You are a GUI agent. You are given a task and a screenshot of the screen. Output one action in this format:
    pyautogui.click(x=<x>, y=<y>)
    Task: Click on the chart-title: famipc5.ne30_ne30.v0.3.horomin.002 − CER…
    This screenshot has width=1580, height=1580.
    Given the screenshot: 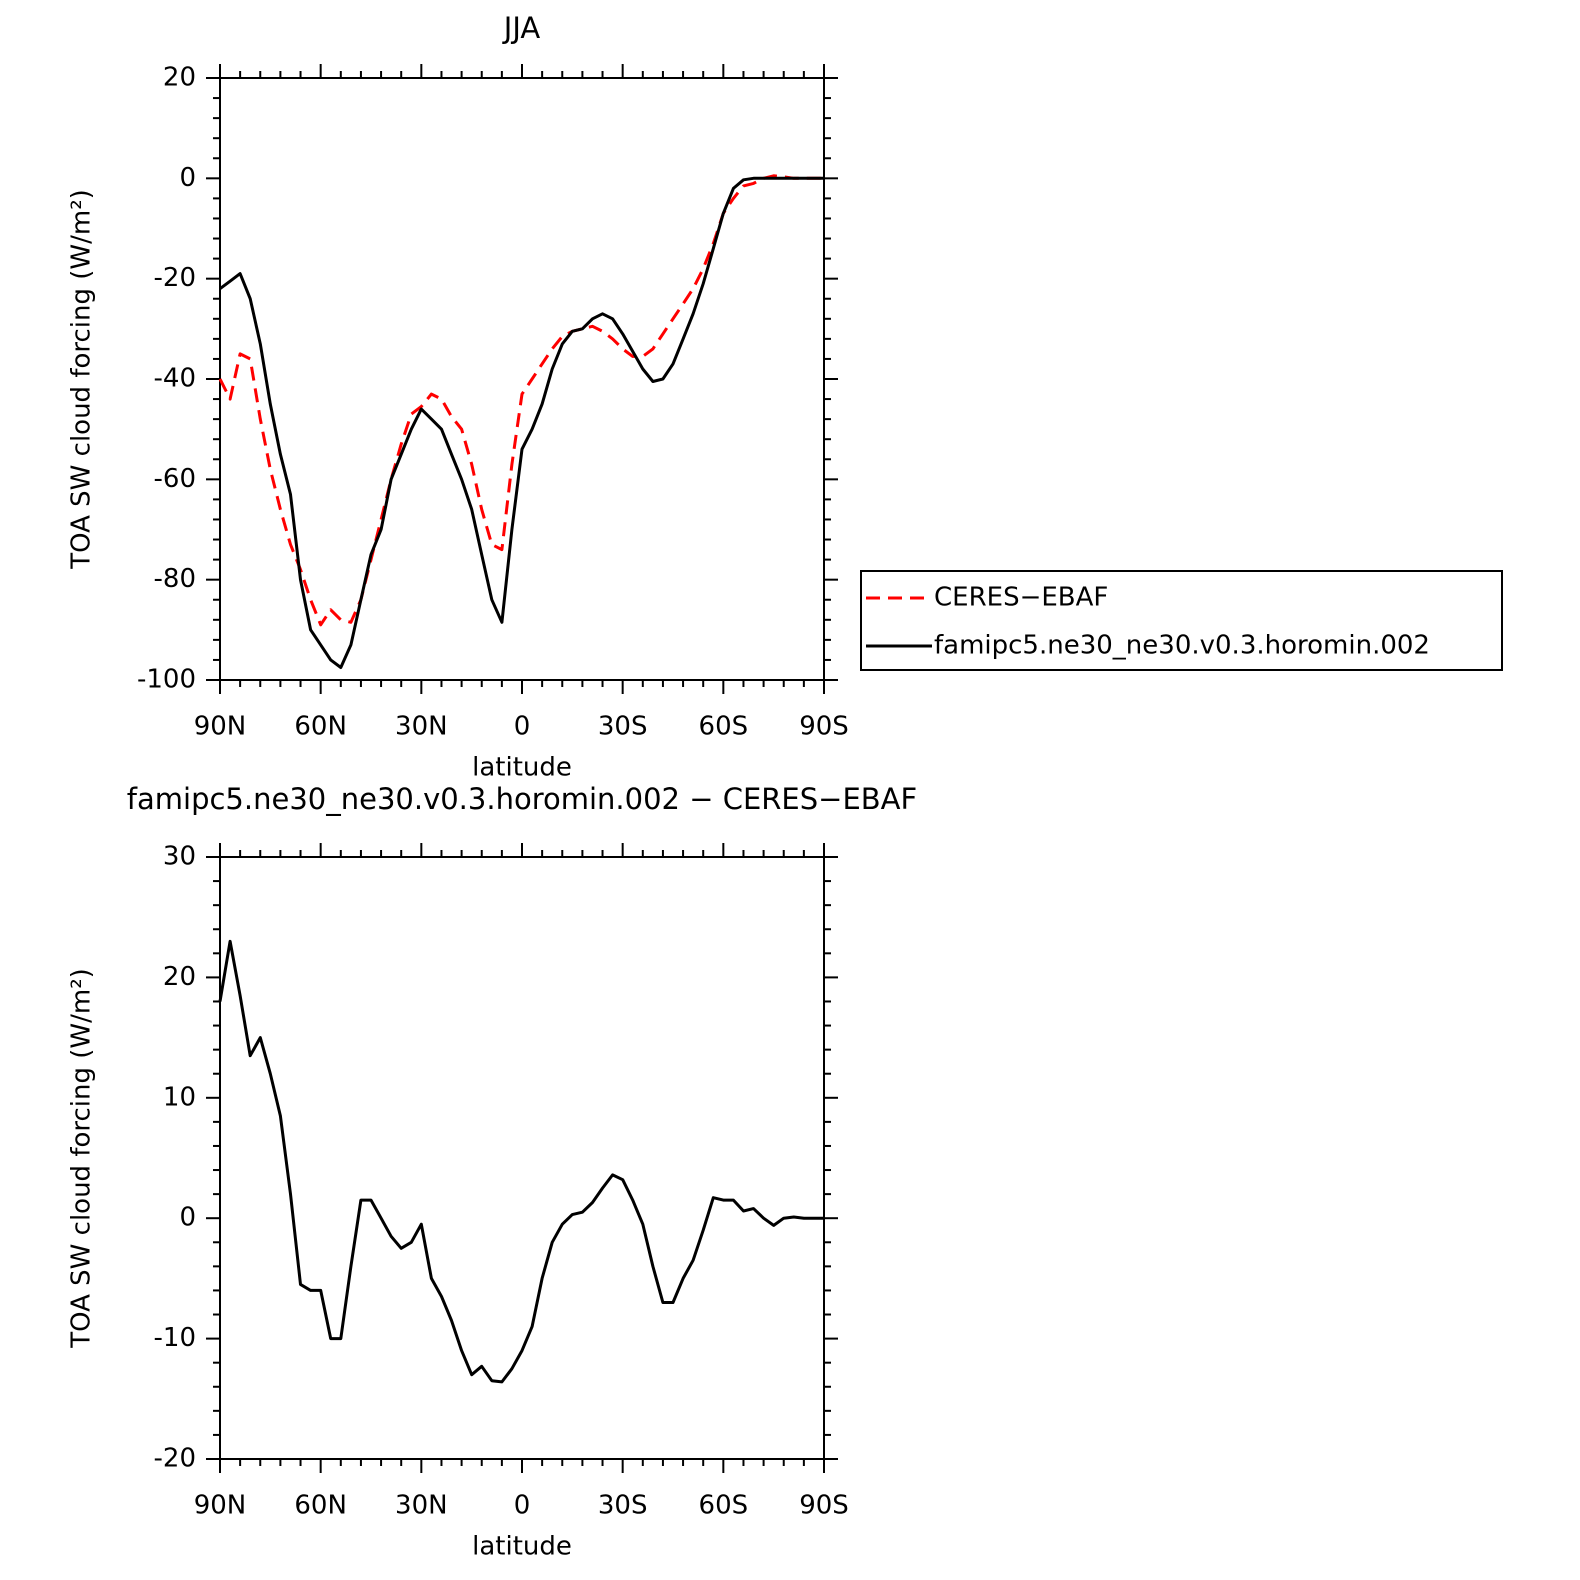 What is the action you would take?
    pyautogui.click(x=522, y=799)
    